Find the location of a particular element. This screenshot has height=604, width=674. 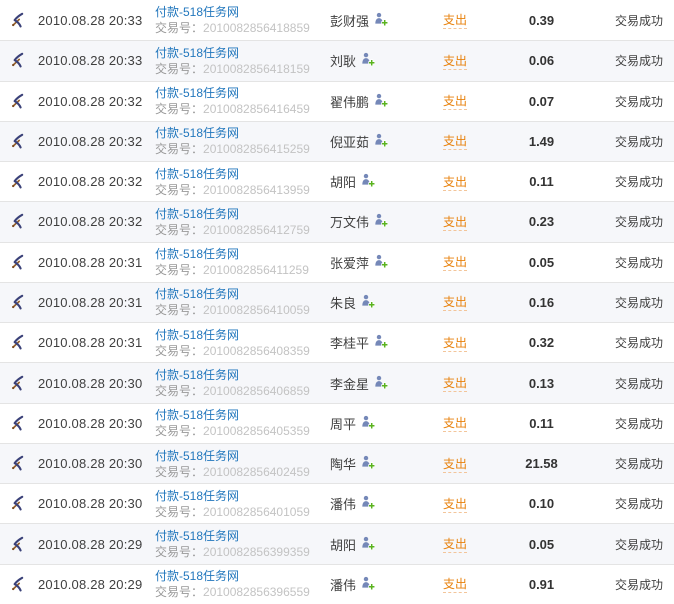

amount: 0.11 is located at coordinates (541, 182).